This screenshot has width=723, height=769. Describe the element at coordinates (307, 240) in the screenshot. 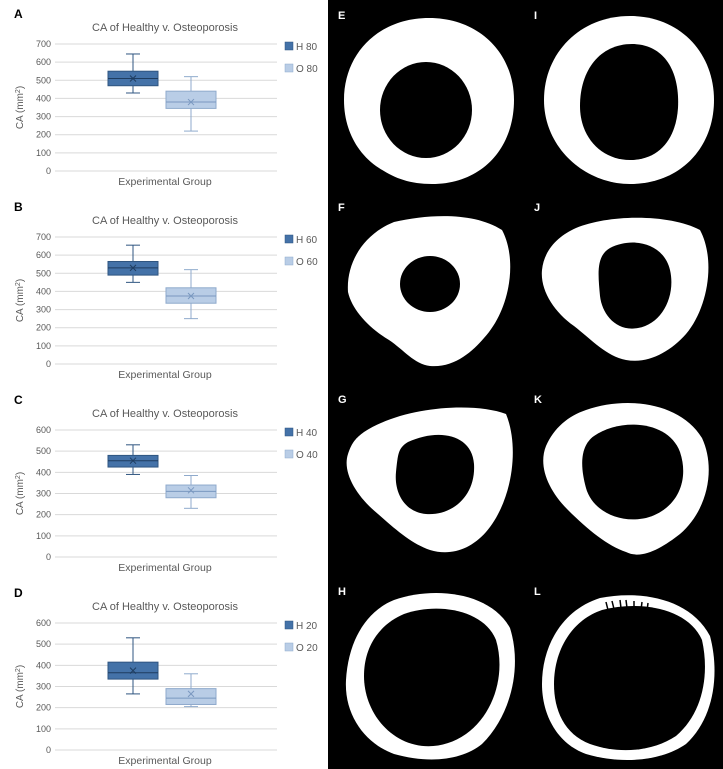

I see `legend-label: H 60` at that location.